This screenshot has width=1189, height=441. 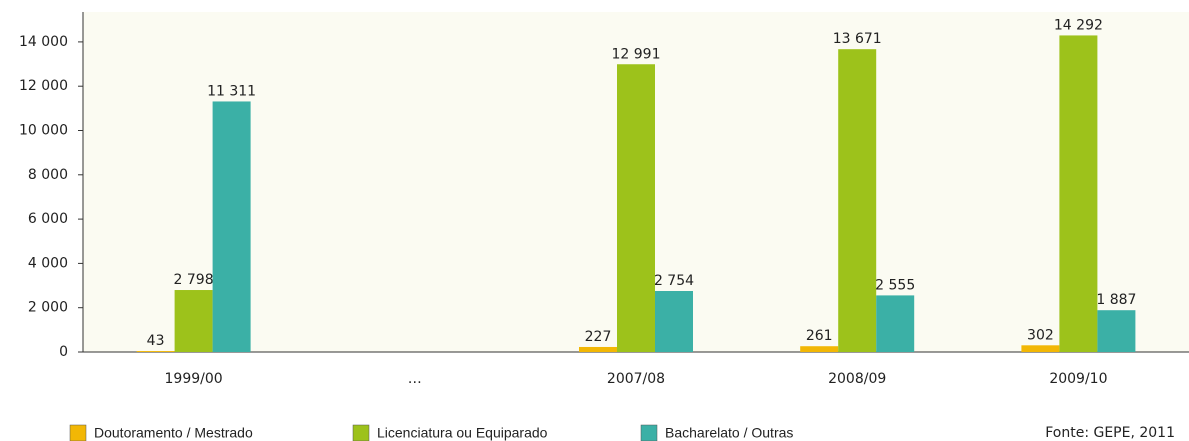 I want to click on x-tick-label: 2008/09, so click(x=857, y=379).